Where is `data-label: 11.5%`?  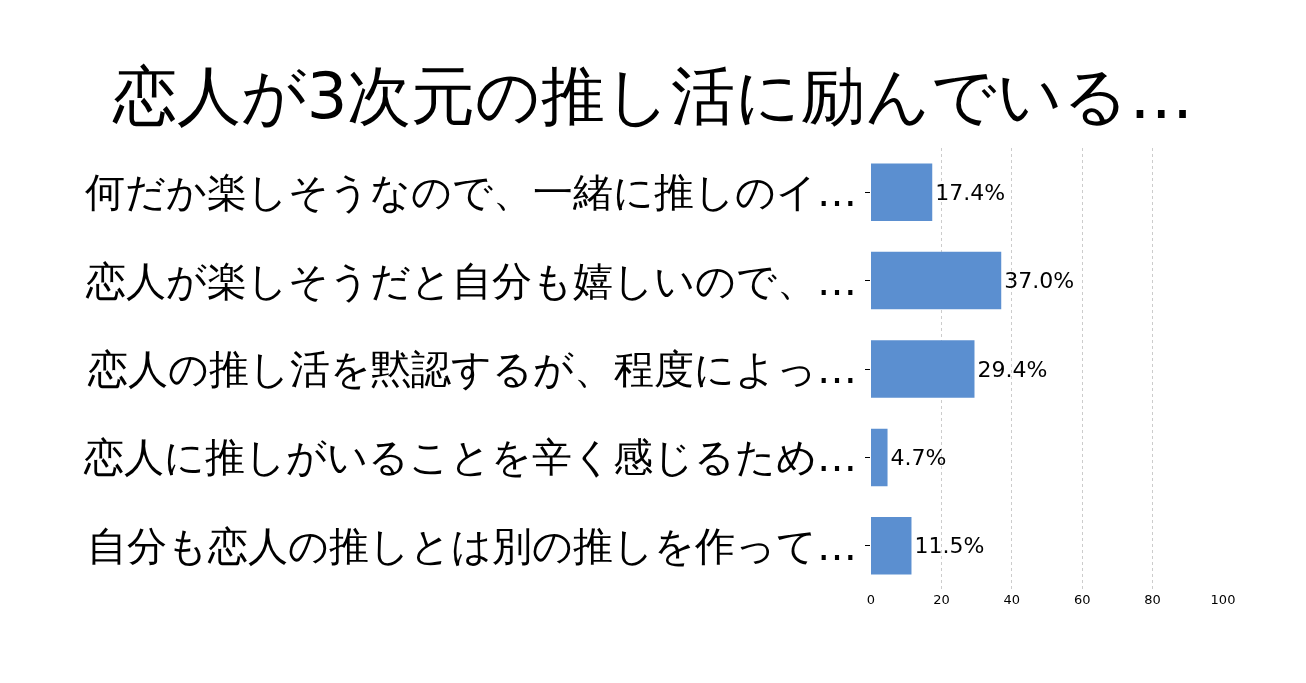
data-label: 11.5% is located at coordinates (949, 546).